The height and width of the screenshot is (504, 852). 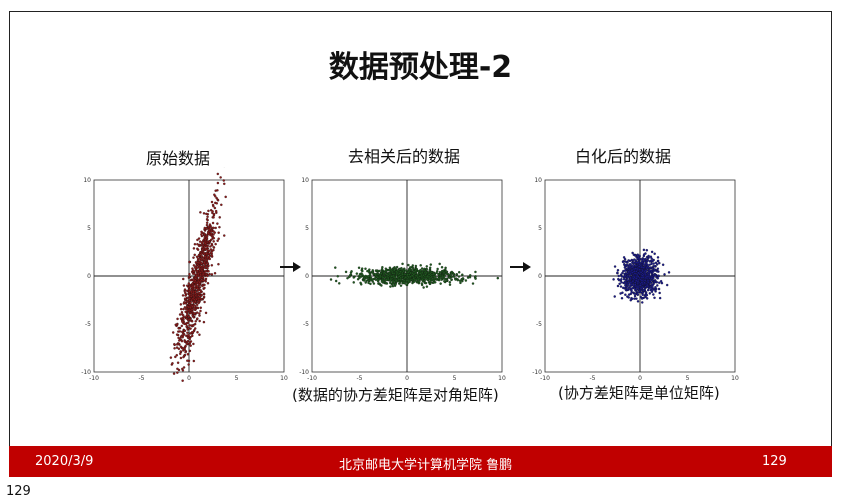 What do you see at coordinates (189, 378) in the screenshot?
I see `x-tick-label: 0` at bounding box center [189, 378].